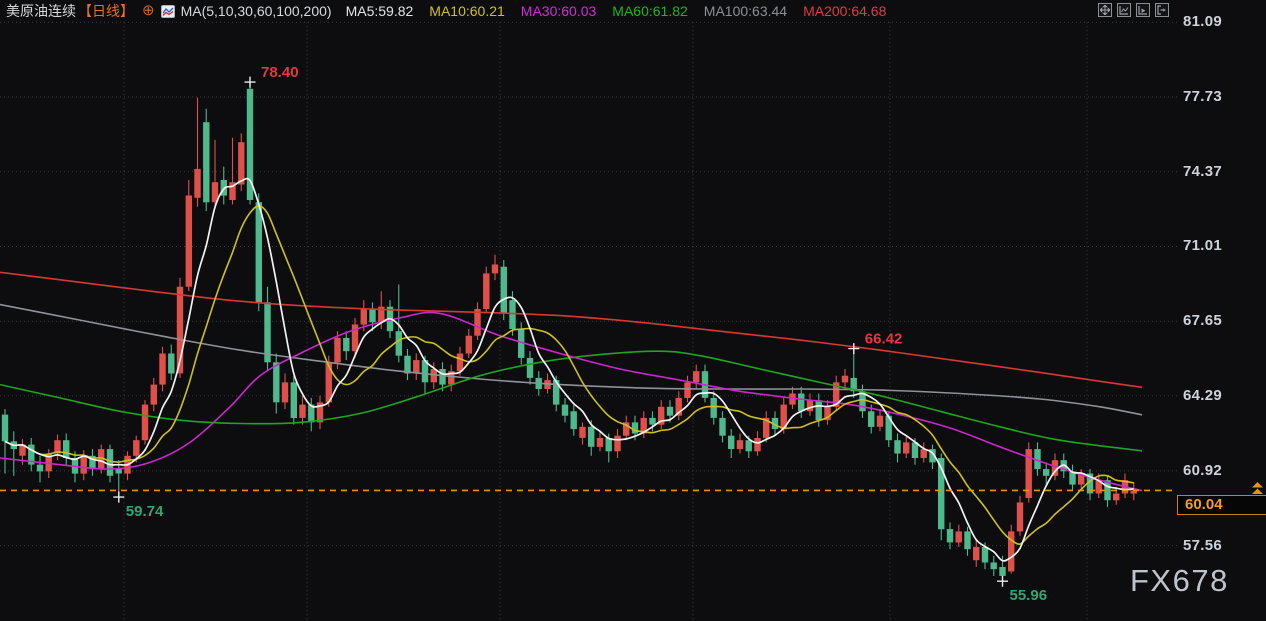 The width and height of the screenshot is (1266, 621). I want to click on ma-value-MA100: MA100:63.44, so click(745, 11).